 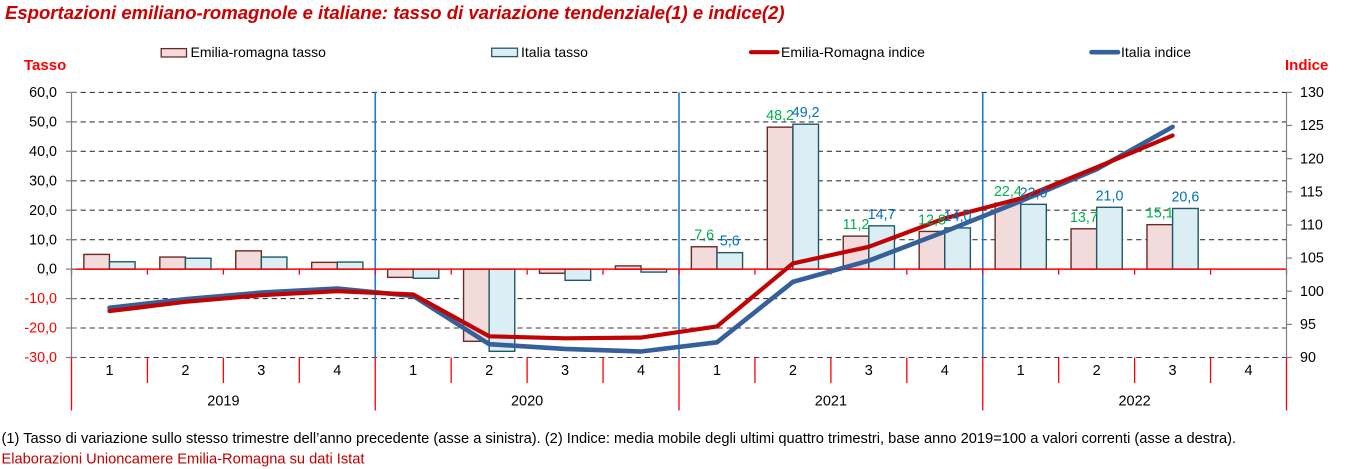 What do you see at coordinates (853, 52) in the screenshot?
I see `svg-text: Emilia-Romagna indice` at bounding box center [853, 52].